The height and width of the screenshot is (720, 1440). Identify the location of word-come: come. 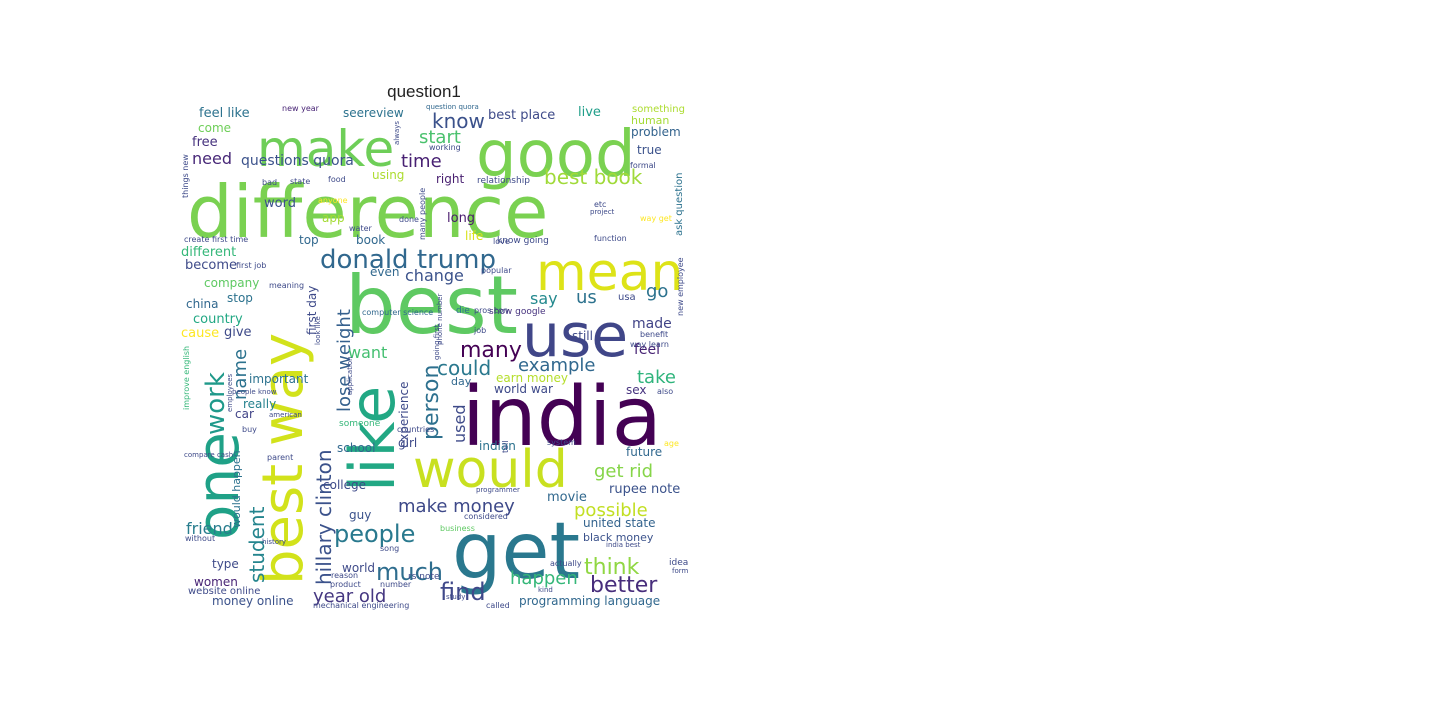
(214, 128).